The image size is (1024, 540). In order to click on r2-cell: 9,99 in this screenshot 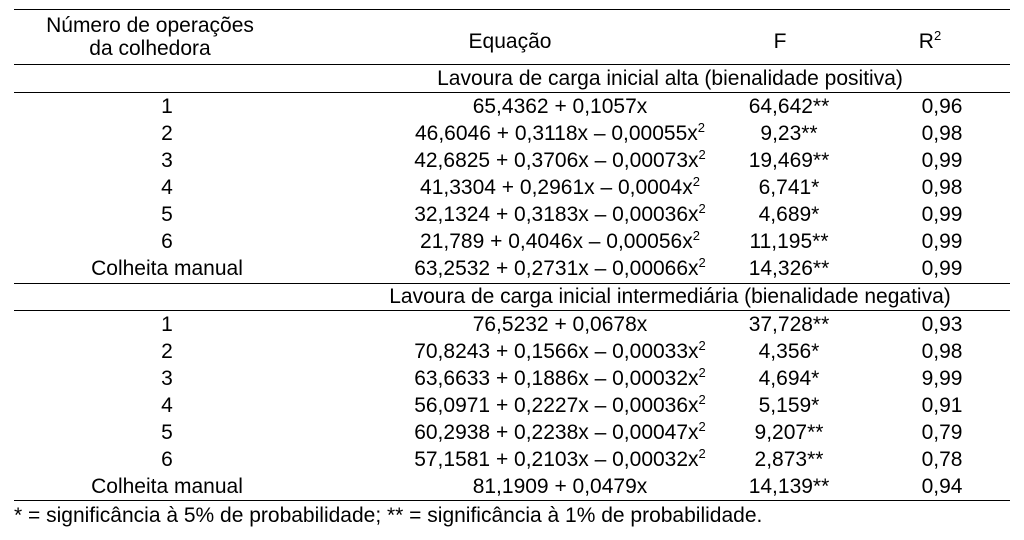, I will do `click(942, 378)`.